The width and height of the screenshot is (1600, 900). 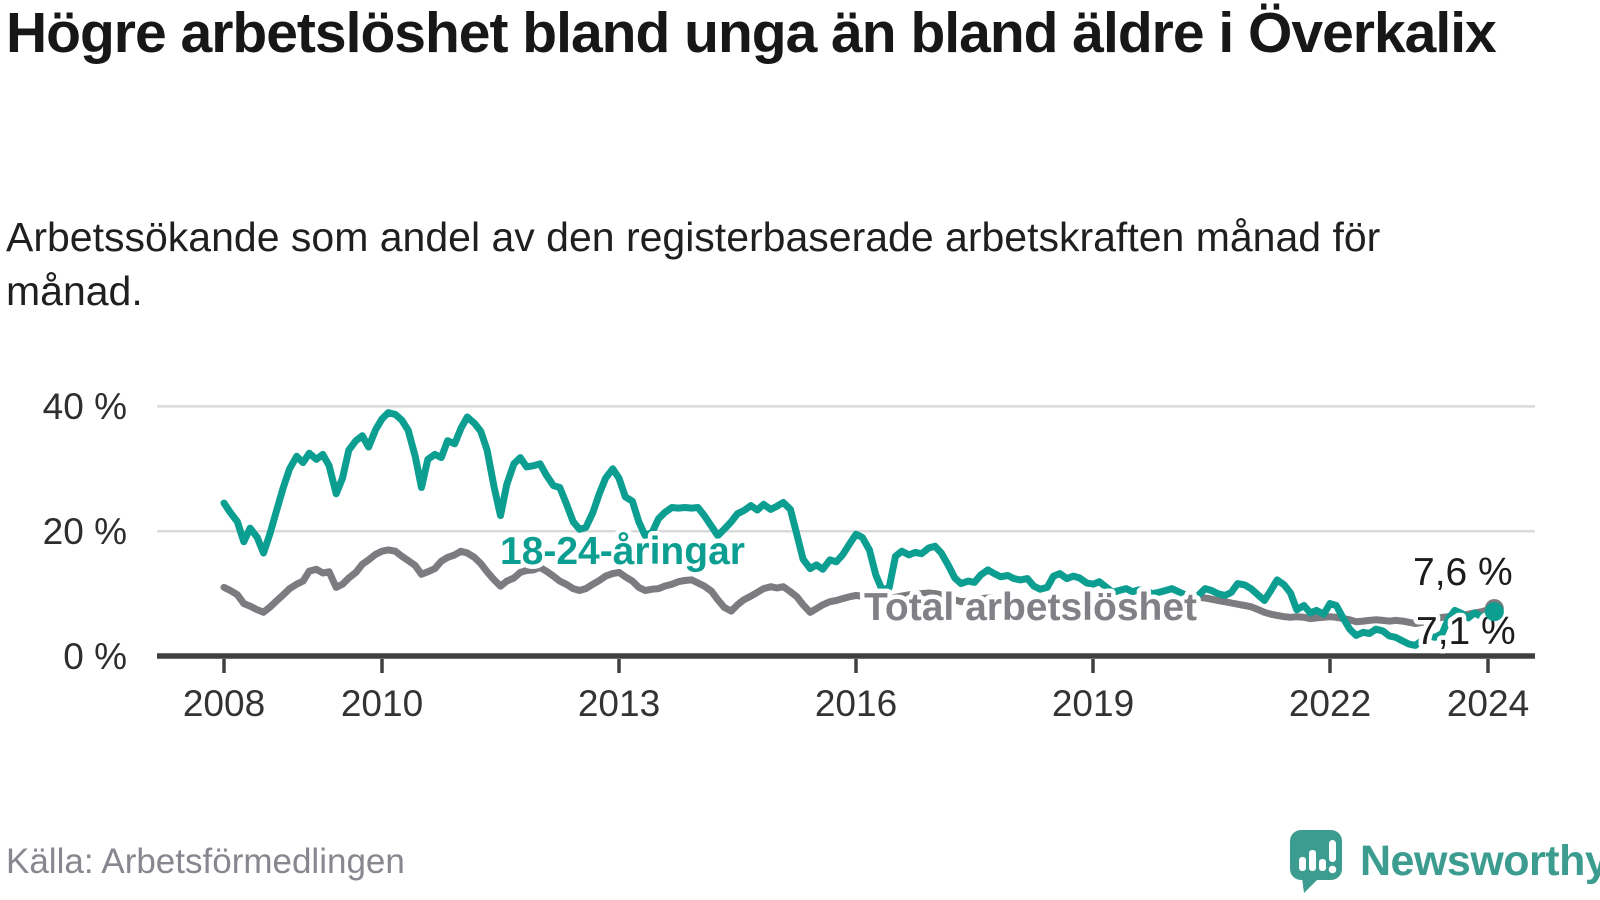 I want to click on x-tick-label: 2024, so click(x=1488, y=703).